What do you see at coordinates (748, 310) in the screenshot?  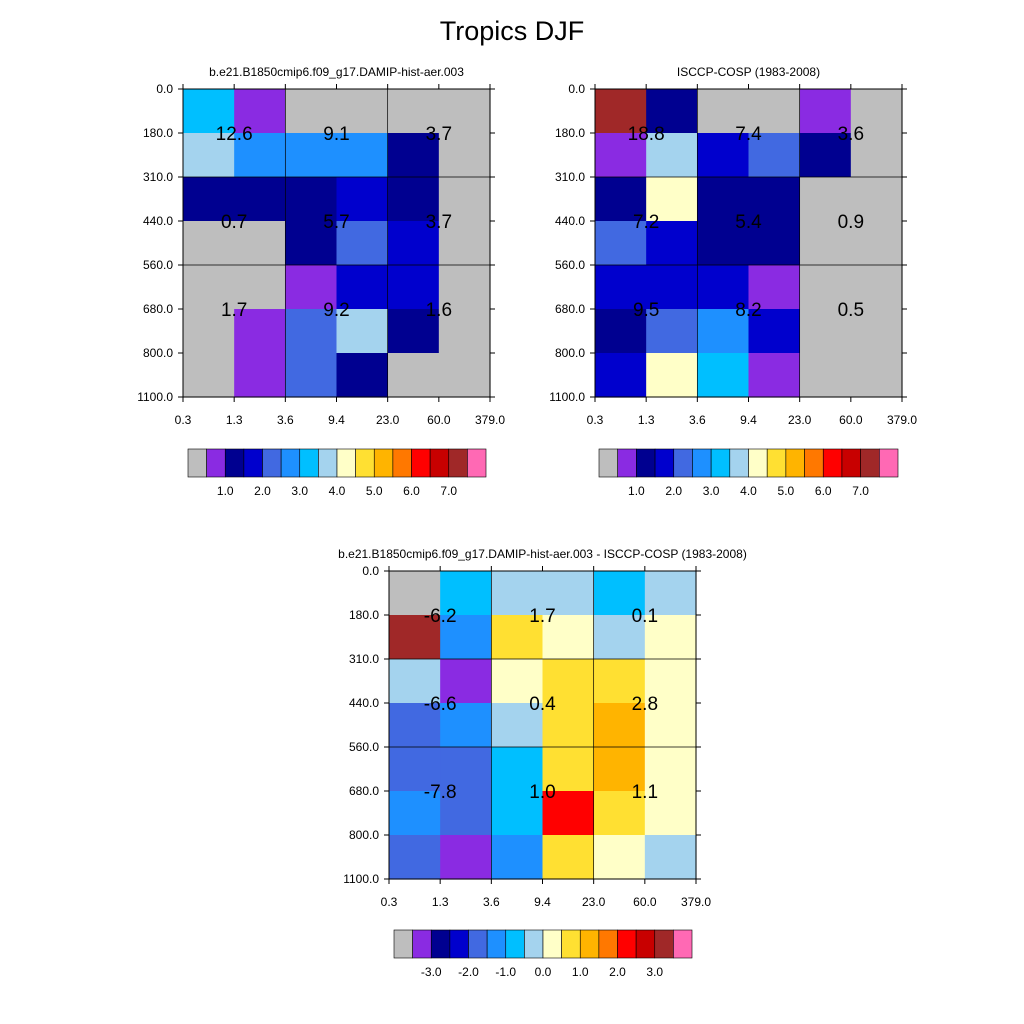 I see `data-label: 8.2` at bounding box center [748, 310].